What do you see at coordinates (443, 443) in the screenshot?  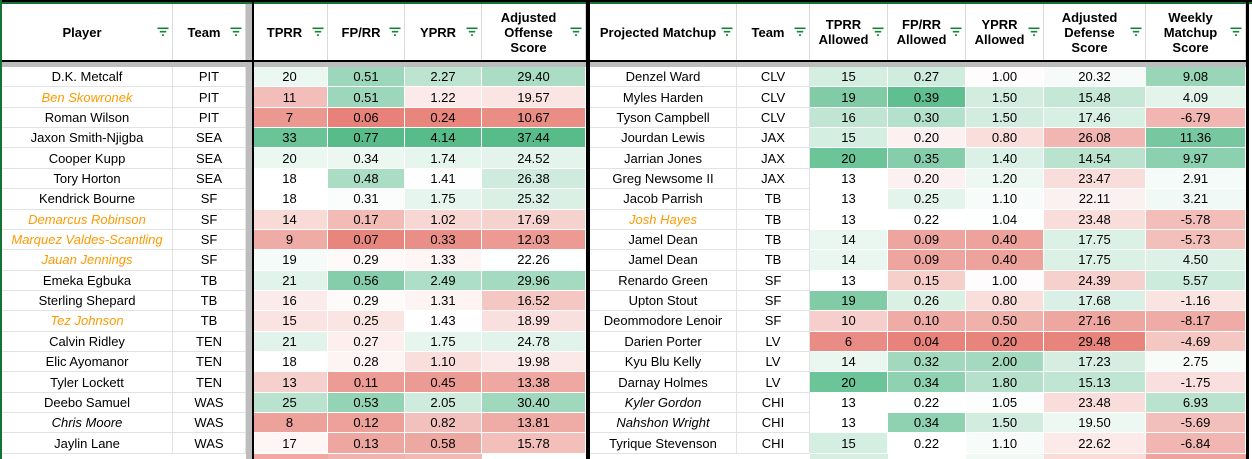 I see `stat-cell-yprr: 0.58` at bounding box center [443, 443].